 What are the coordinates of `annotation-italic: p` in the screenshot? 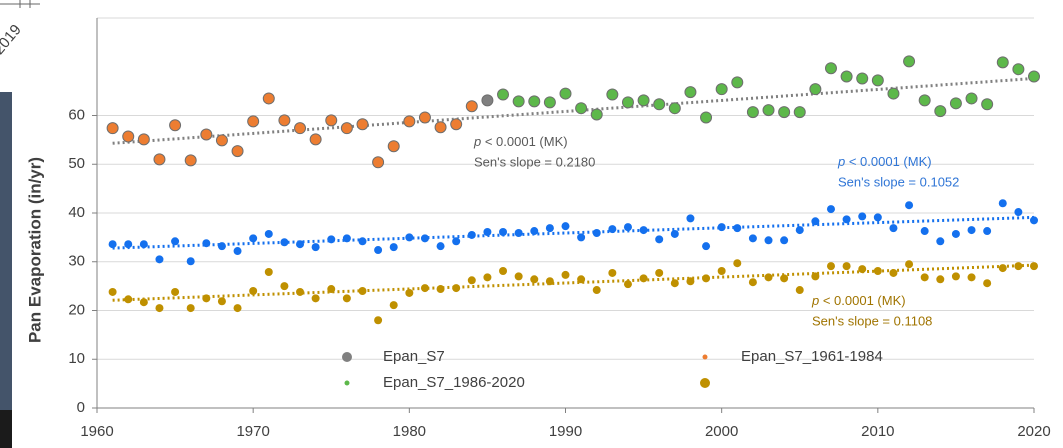 It's located at (815, 300).